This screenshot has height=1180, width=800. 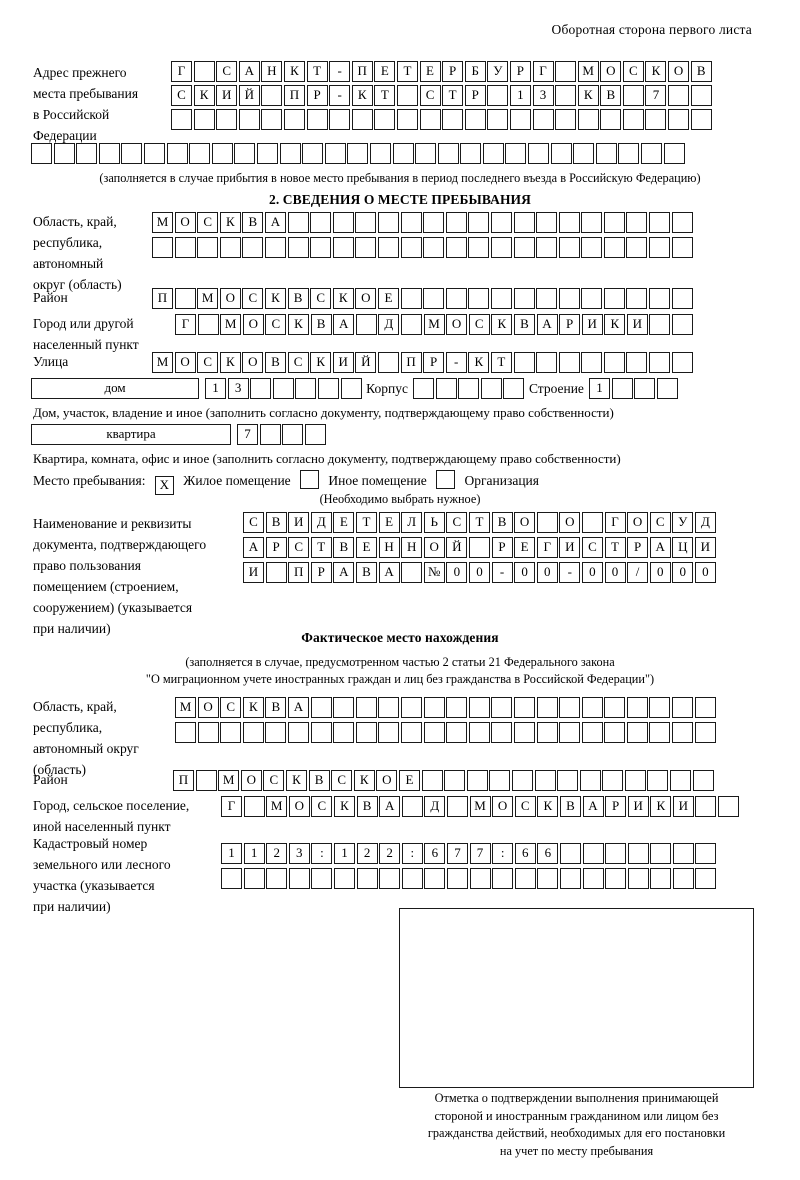 What do you see at coordinates (615, 572) in the screenshot?
I see `document-r3-cell-16: 0` at bounding box center [615, 572].